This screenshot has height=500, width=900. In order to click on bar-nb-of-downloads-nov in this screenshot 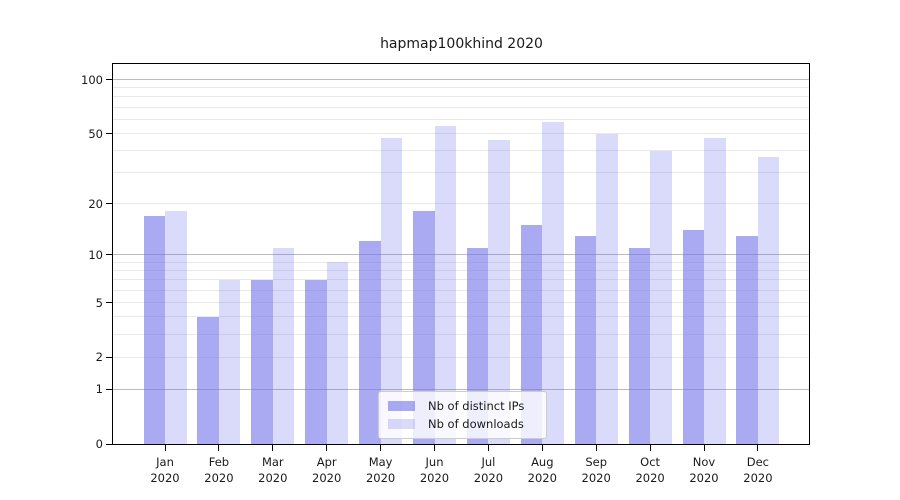, I will do `click(715, 291)`.